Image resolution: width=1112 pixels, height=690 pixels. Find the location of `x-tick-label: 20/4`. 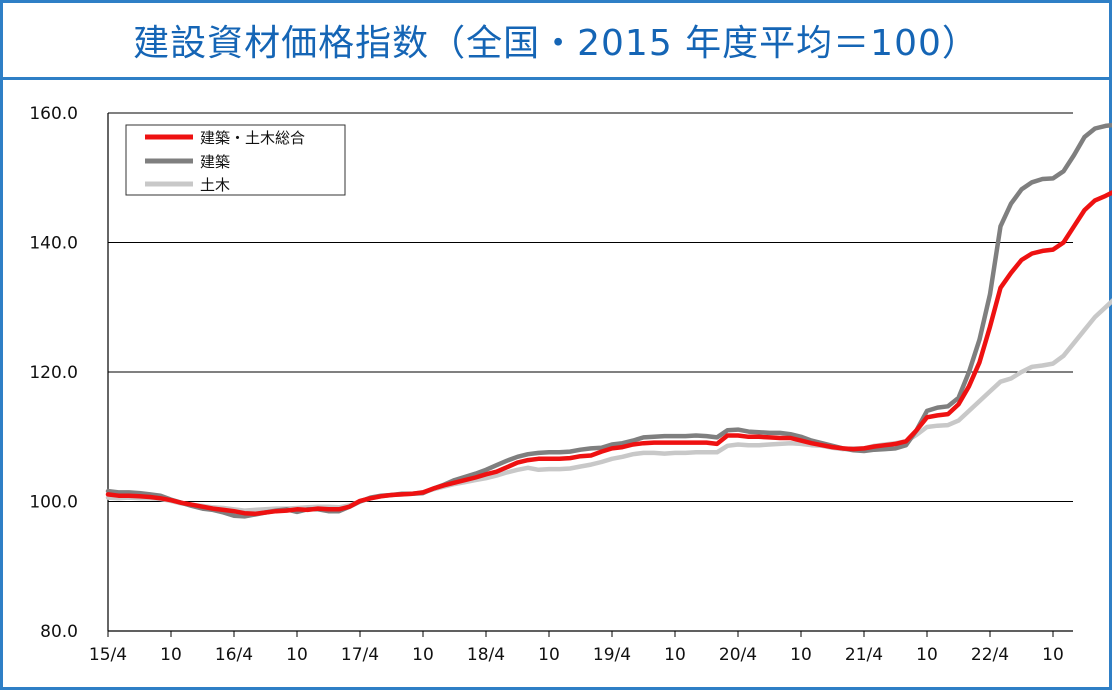

x-tick-label: 20/4 is located at coordinates (738, 655).